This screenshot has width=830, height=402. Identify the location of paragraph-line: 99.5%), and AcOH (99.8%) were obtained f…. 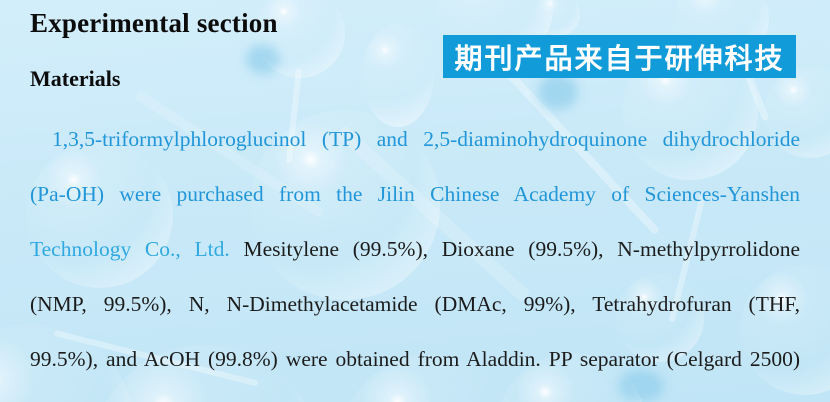
(415, 359).